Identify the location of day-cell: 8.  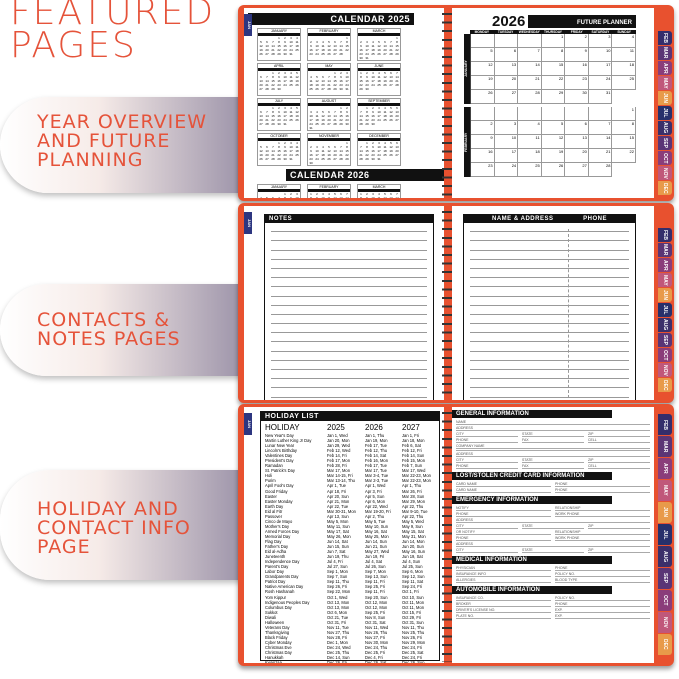
(553, 55).